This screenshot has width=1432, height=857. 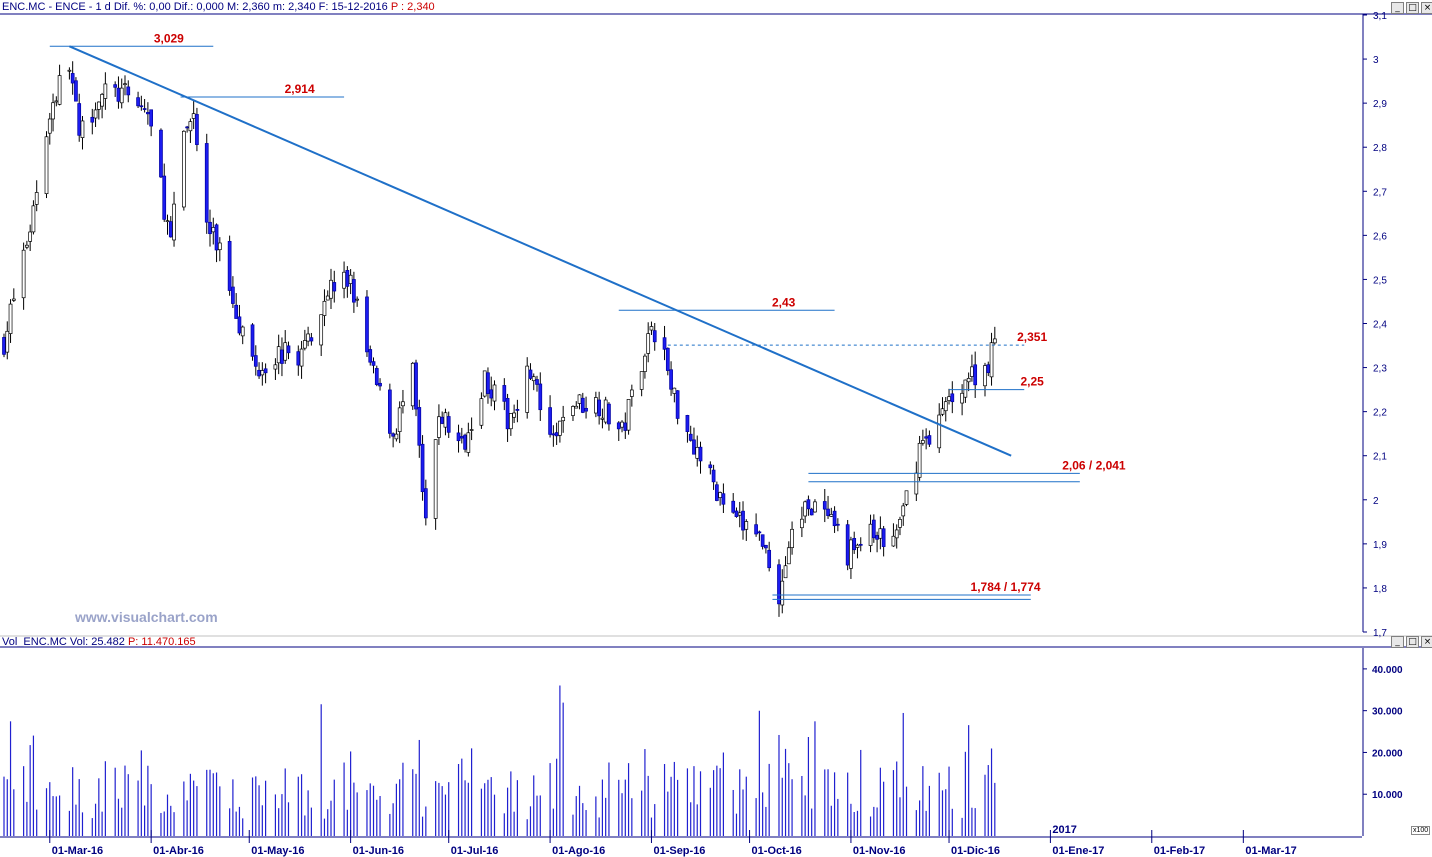 What do you see at coordinates (300, 89) in the screenshot?
I see `price-level-label: 2,914` at bounding box center [300, 89].